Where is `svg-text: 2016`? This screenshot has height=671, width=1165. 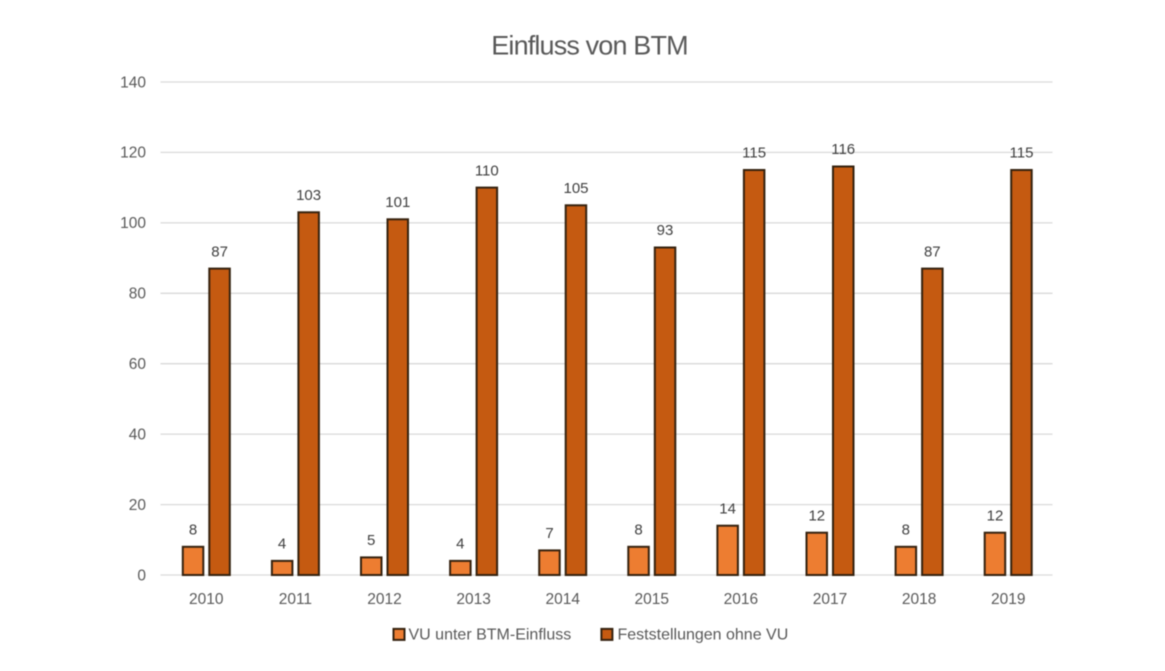 svg-text: 2016 is located at coordinates (741, 599).